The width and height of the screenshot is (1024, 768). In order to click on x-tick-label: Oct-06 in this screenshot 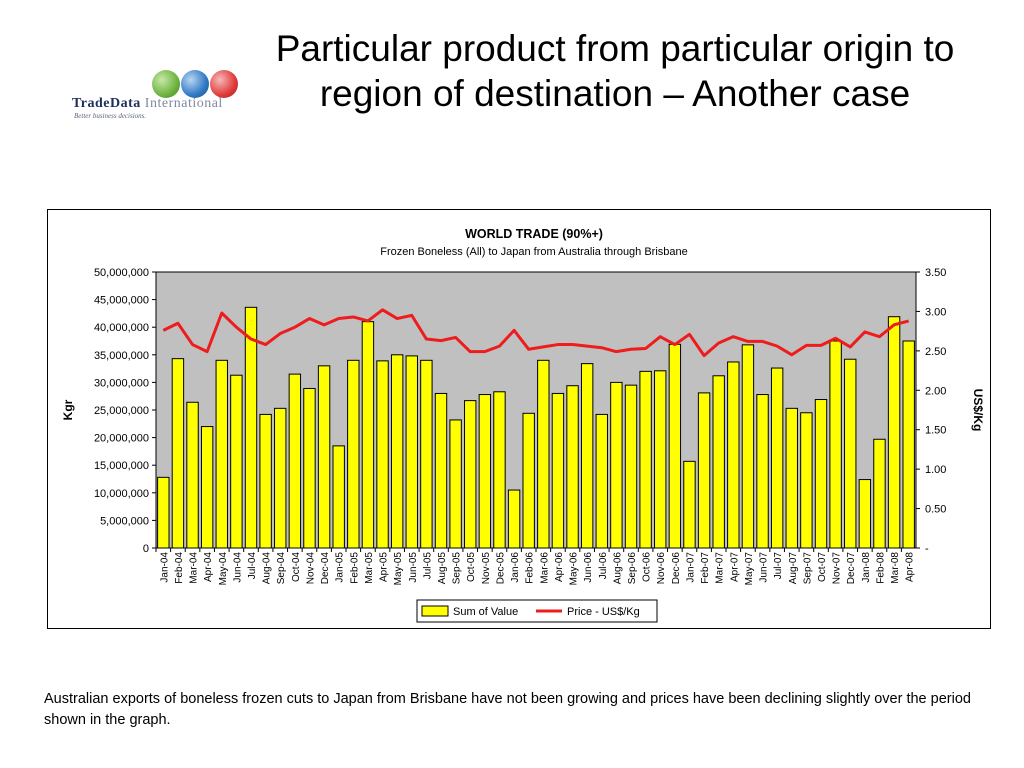, I will do `click(647, 567)`.